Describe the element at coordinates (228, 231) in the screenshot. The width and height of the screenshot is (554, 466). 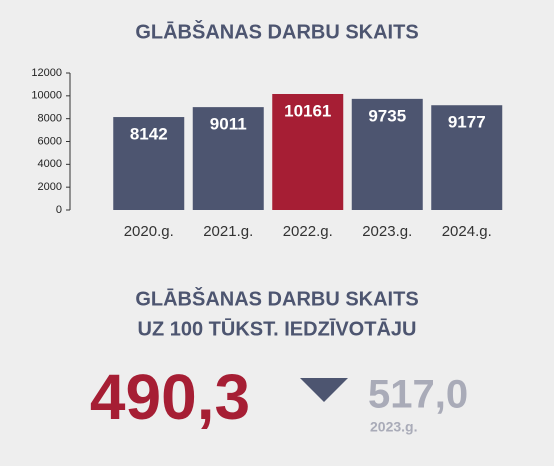
I see `x-tick-label: 2021.g.` at that location.